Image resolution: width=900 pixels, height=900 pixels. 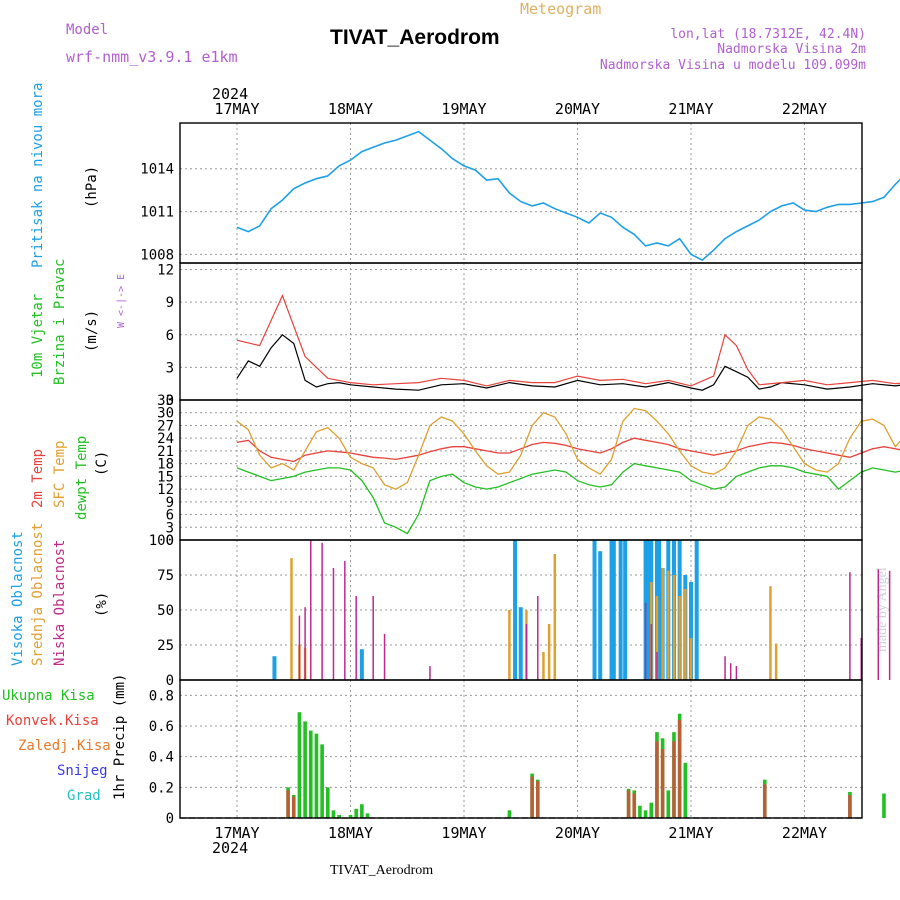 I want to click on model-value: wrf-nmm_v3.9.1 e1km, so click(x=152, y=57).